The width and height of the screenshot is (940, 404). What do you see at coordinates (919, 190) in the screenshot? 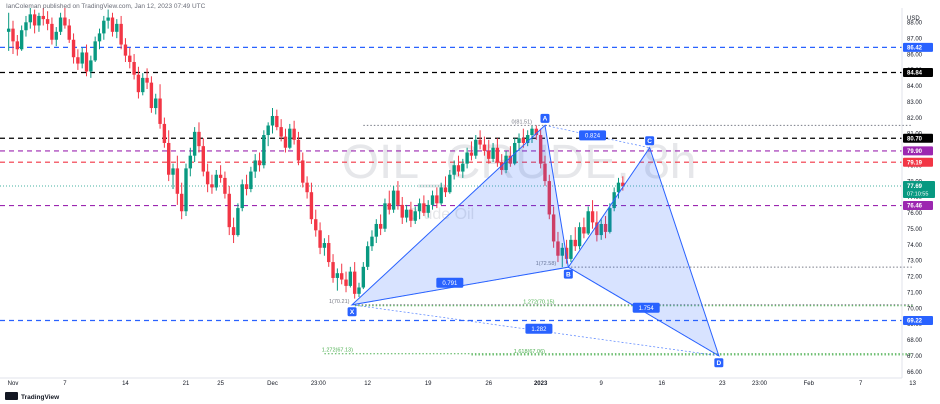
I see `current-price-badge` at bounding box center [919, 190].